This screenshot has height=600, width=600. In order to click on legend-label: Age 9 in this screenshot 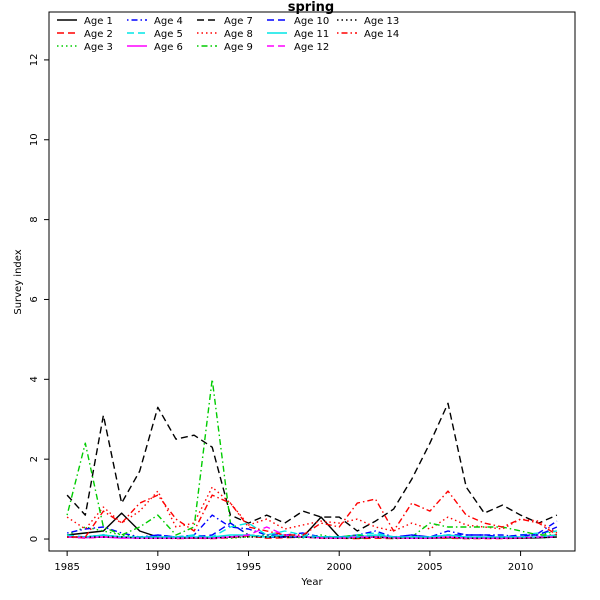, I will do `click(238, 47)`.